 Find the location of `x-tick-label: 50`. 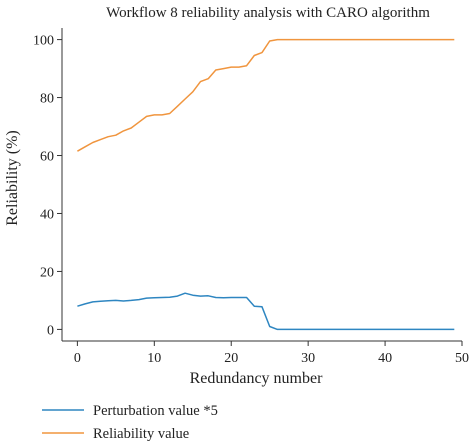

x-tick-label: 50 is located at coordinates (462, 358).